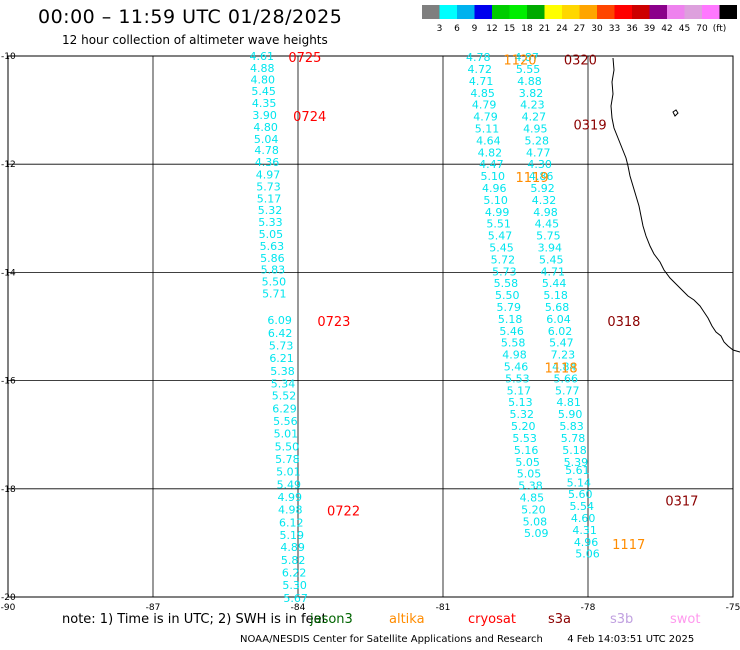 This screenshot has height=650, width=740. I want to click on swh-value: 5.63, so click(272, 246).